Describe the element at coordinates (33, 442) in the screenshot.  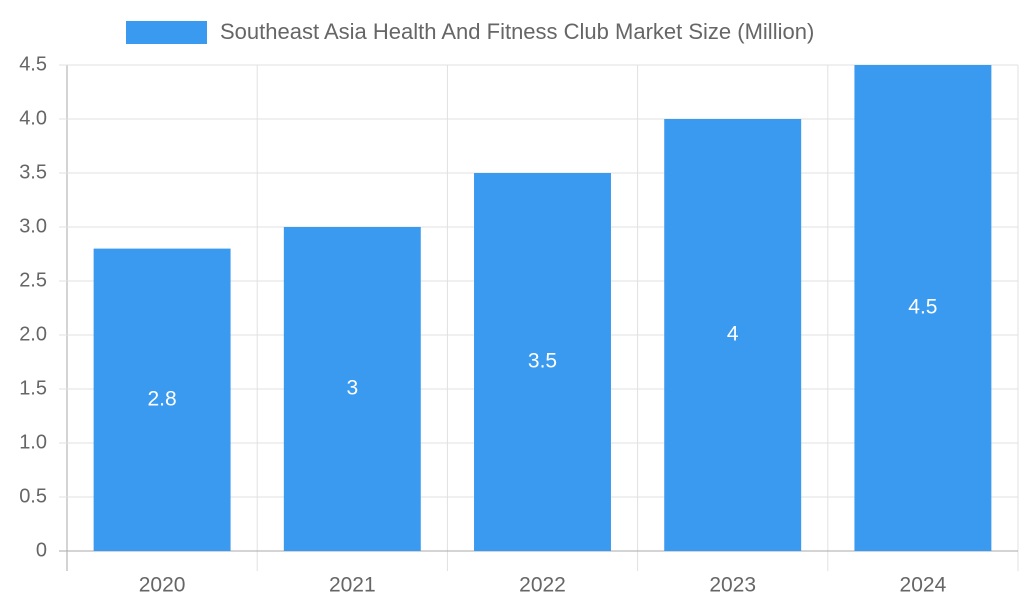
I see `y-tick-label: 1.0` at that location.